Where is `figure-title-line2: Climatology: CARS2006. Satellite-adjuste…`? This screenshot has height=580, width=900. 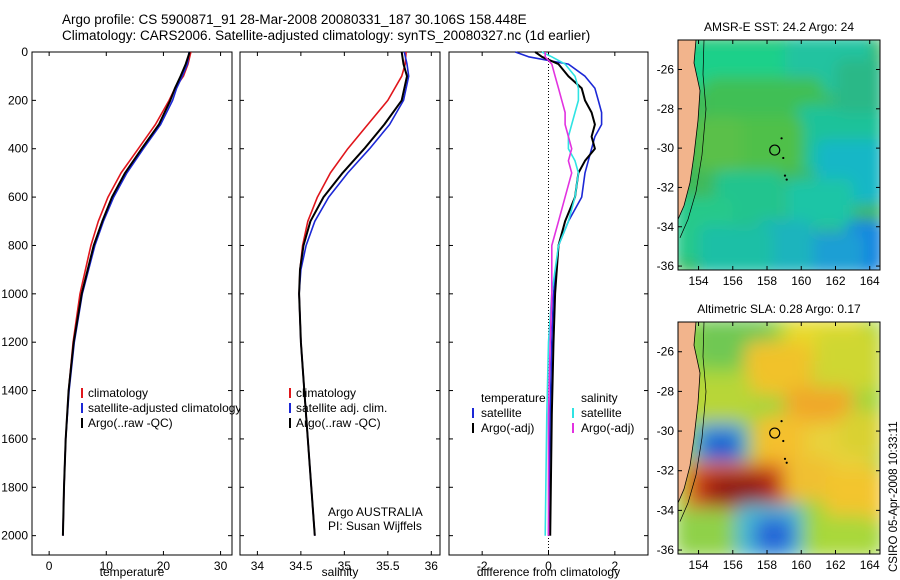 figure-title-line2: Climatology: CARS2006. Satellite-adjuste… is located at coordinates (326, 35).